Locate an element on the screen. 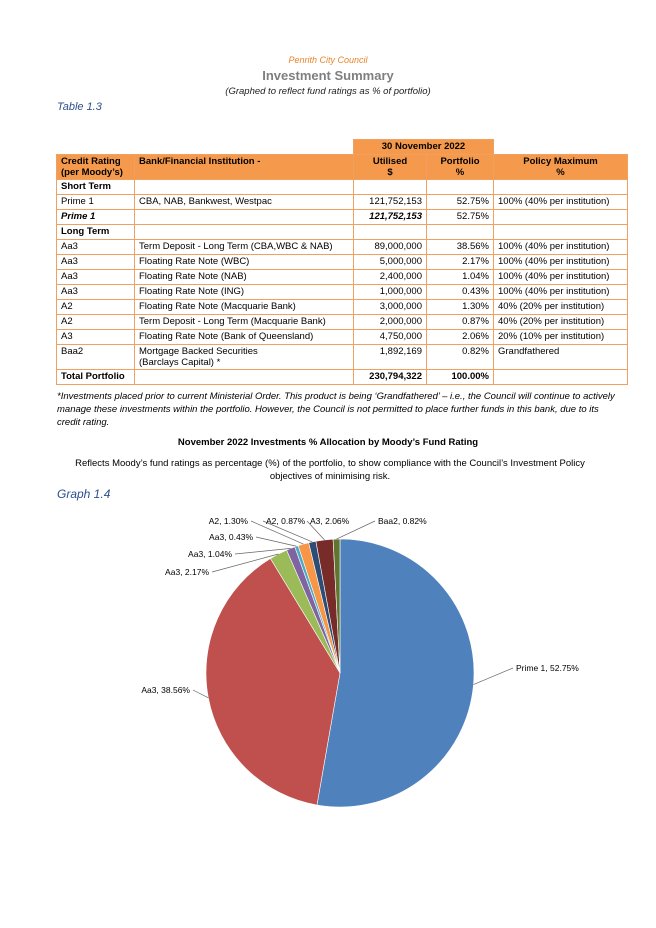 Image resolution: width=656 pixels, height=928 pixels. slice-label: Prime 1, 52.75% is located at coordinates (547, 668).